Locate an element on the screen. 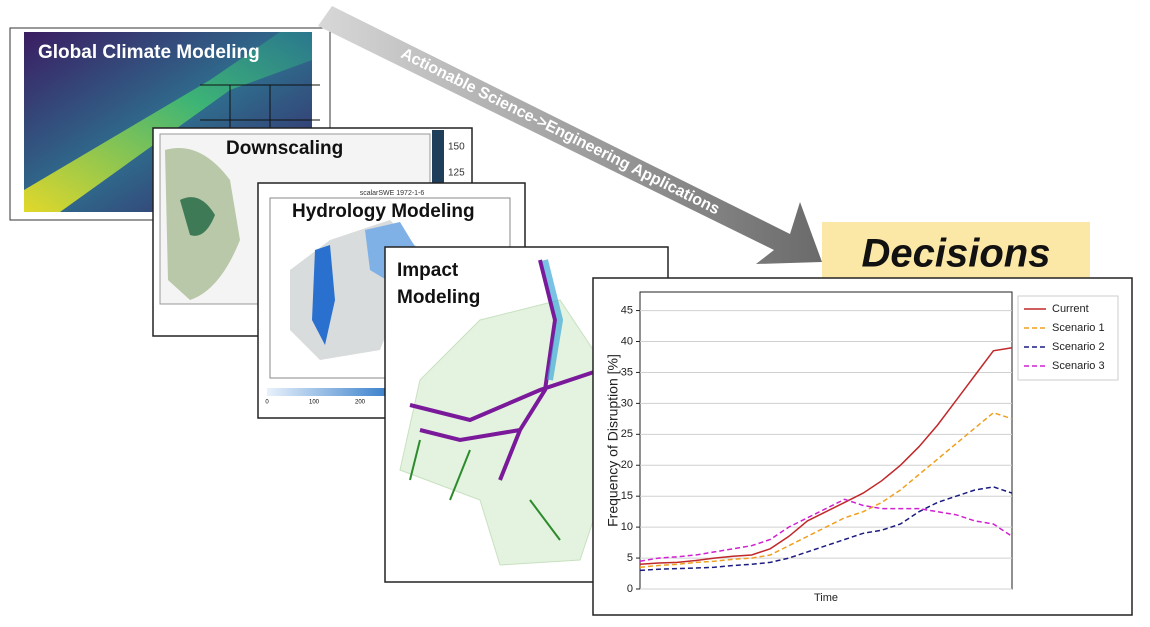  legend-label: Current is located at coordinates (1070, 309).